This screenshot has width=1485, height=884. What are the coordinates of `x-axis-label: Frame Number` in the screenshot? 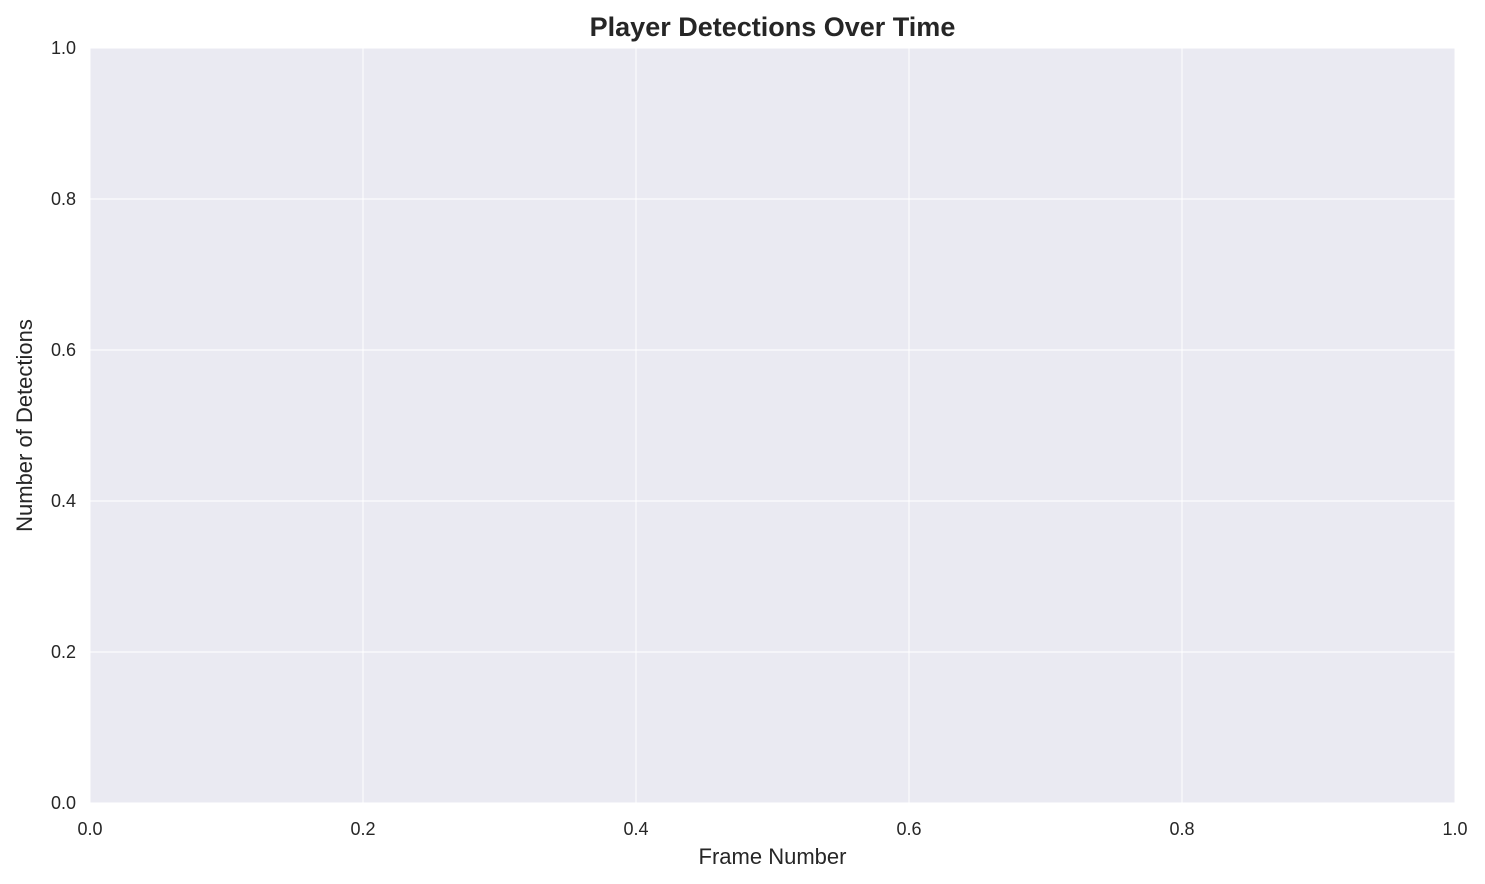 It's located at (773, 856).